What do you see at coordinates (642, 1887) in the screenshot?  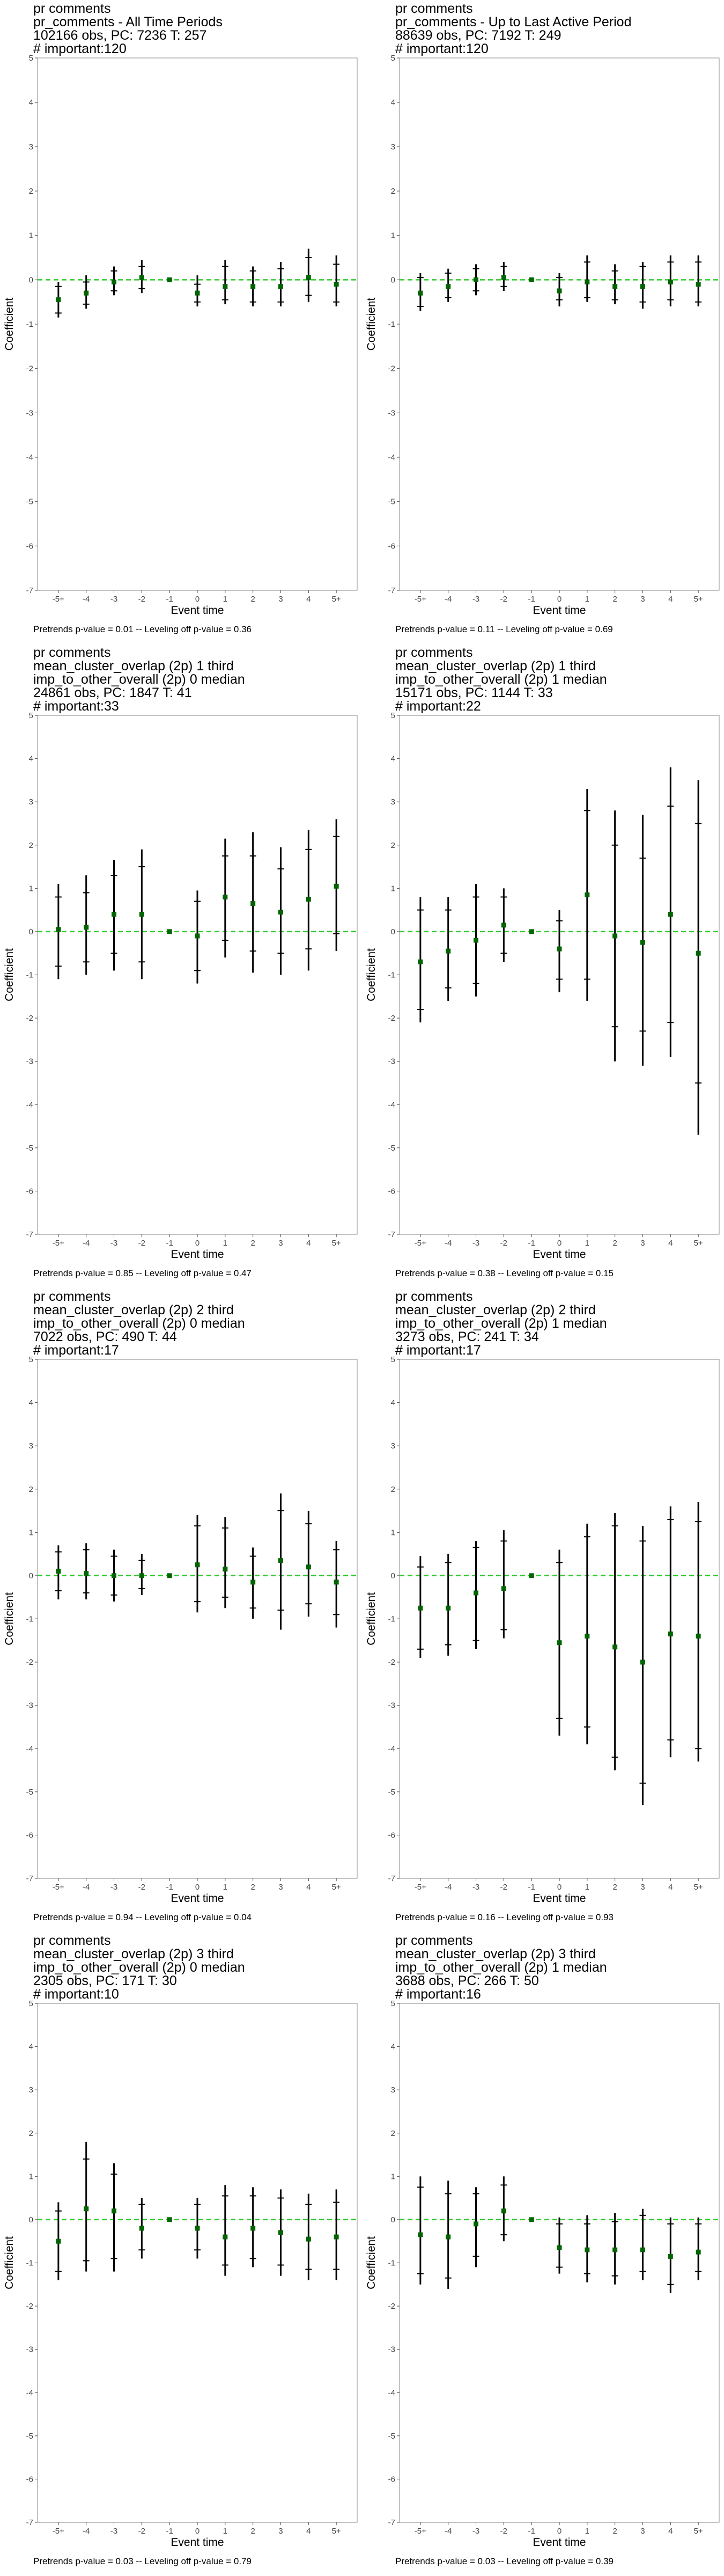 I see `x-tick-label: 3` at bounding box center [642, 1887].